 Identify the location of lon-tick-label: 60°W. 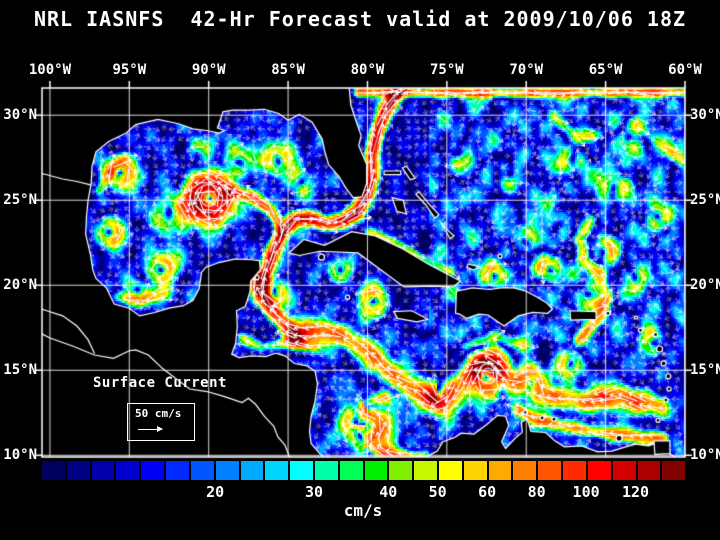
(685, 70).